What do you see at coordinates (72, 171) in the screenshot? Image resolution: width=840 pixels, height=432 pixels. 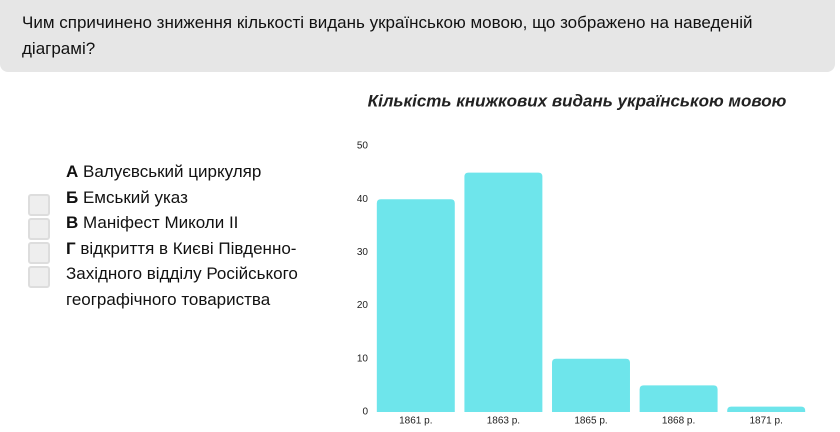 I see `option-letter: А` at bounding box center [72, 171].